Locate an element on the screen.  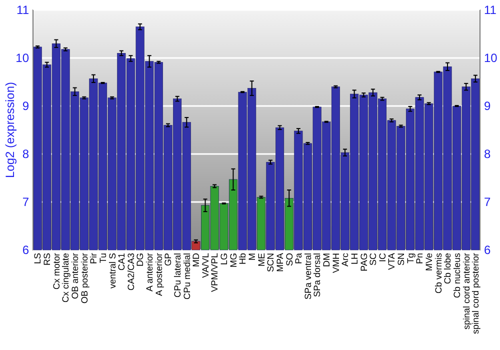
x-tick-label: VTA is located at coordinates (391, 261).